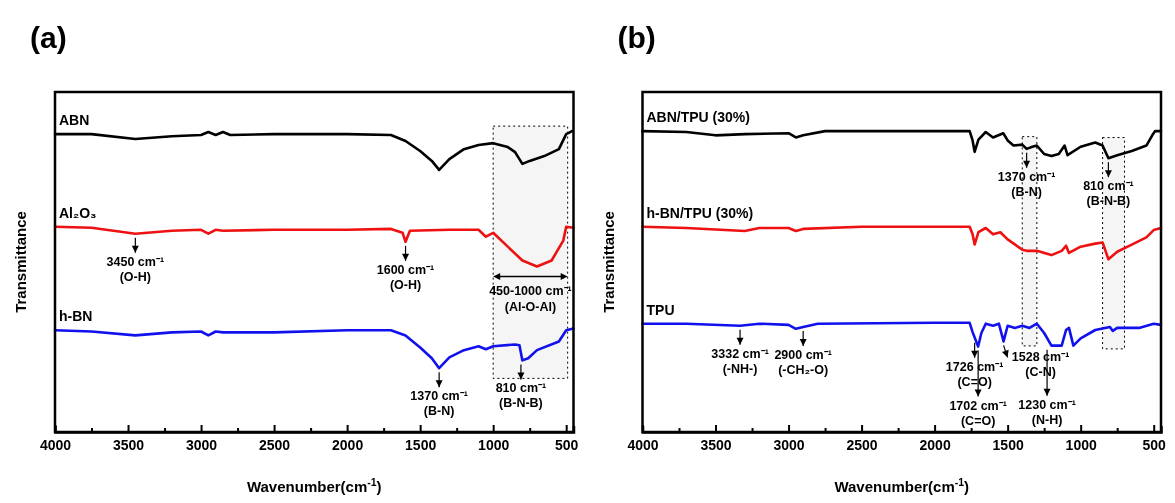  Describe the element at coordinates (698, 117) in the screenshot. I see `series-label: ABN/TPU (30%)` at that location.